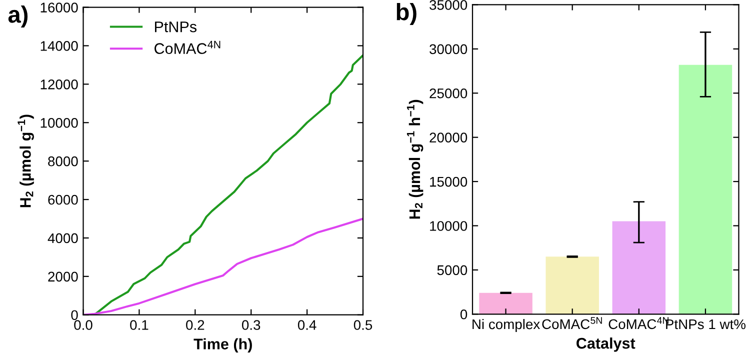 The image size is (750, 364). I want to click on y-tick-label: 20000, so click(449, 137).